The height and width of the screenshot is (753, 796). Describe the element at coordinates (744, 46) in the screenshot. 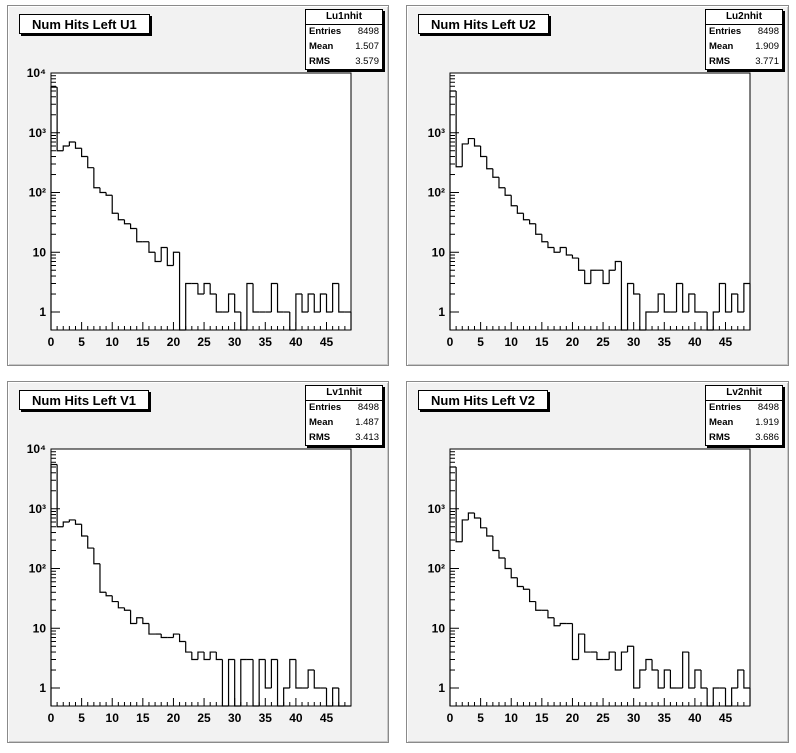

I see `stats-mean-row: Mean 1.909` at that location.